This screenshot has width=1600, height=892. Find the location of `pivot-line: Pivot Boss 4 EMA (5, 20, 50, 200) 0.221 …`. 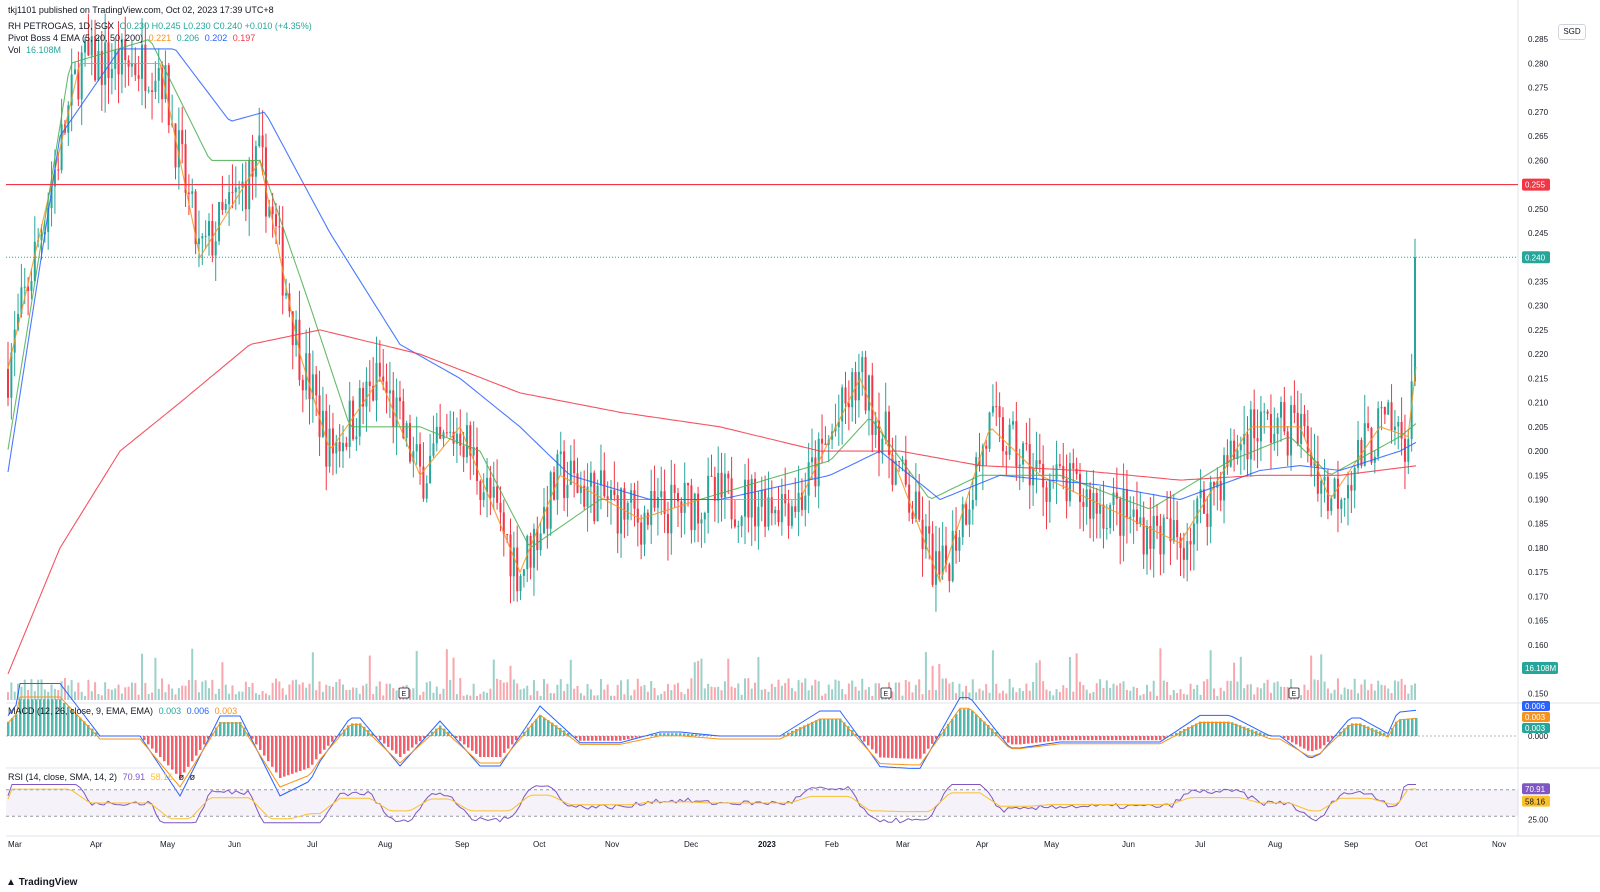

pivot-line: Pivot Boss 4 EMA (5, 20, 50, 200) 0.221 … is located at coordinates (131, 38).